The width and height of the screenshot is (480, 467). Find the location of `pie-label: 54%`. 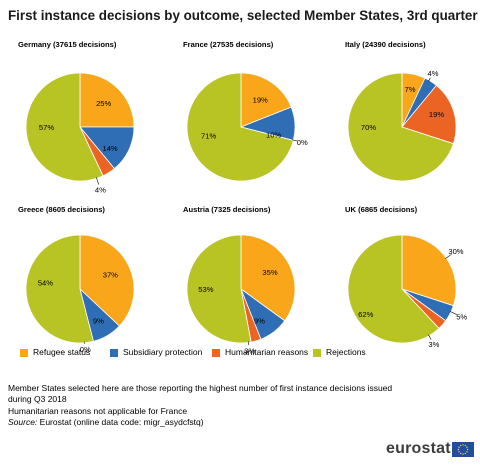

pie-label: 54% is located at coordinates (45, 283).